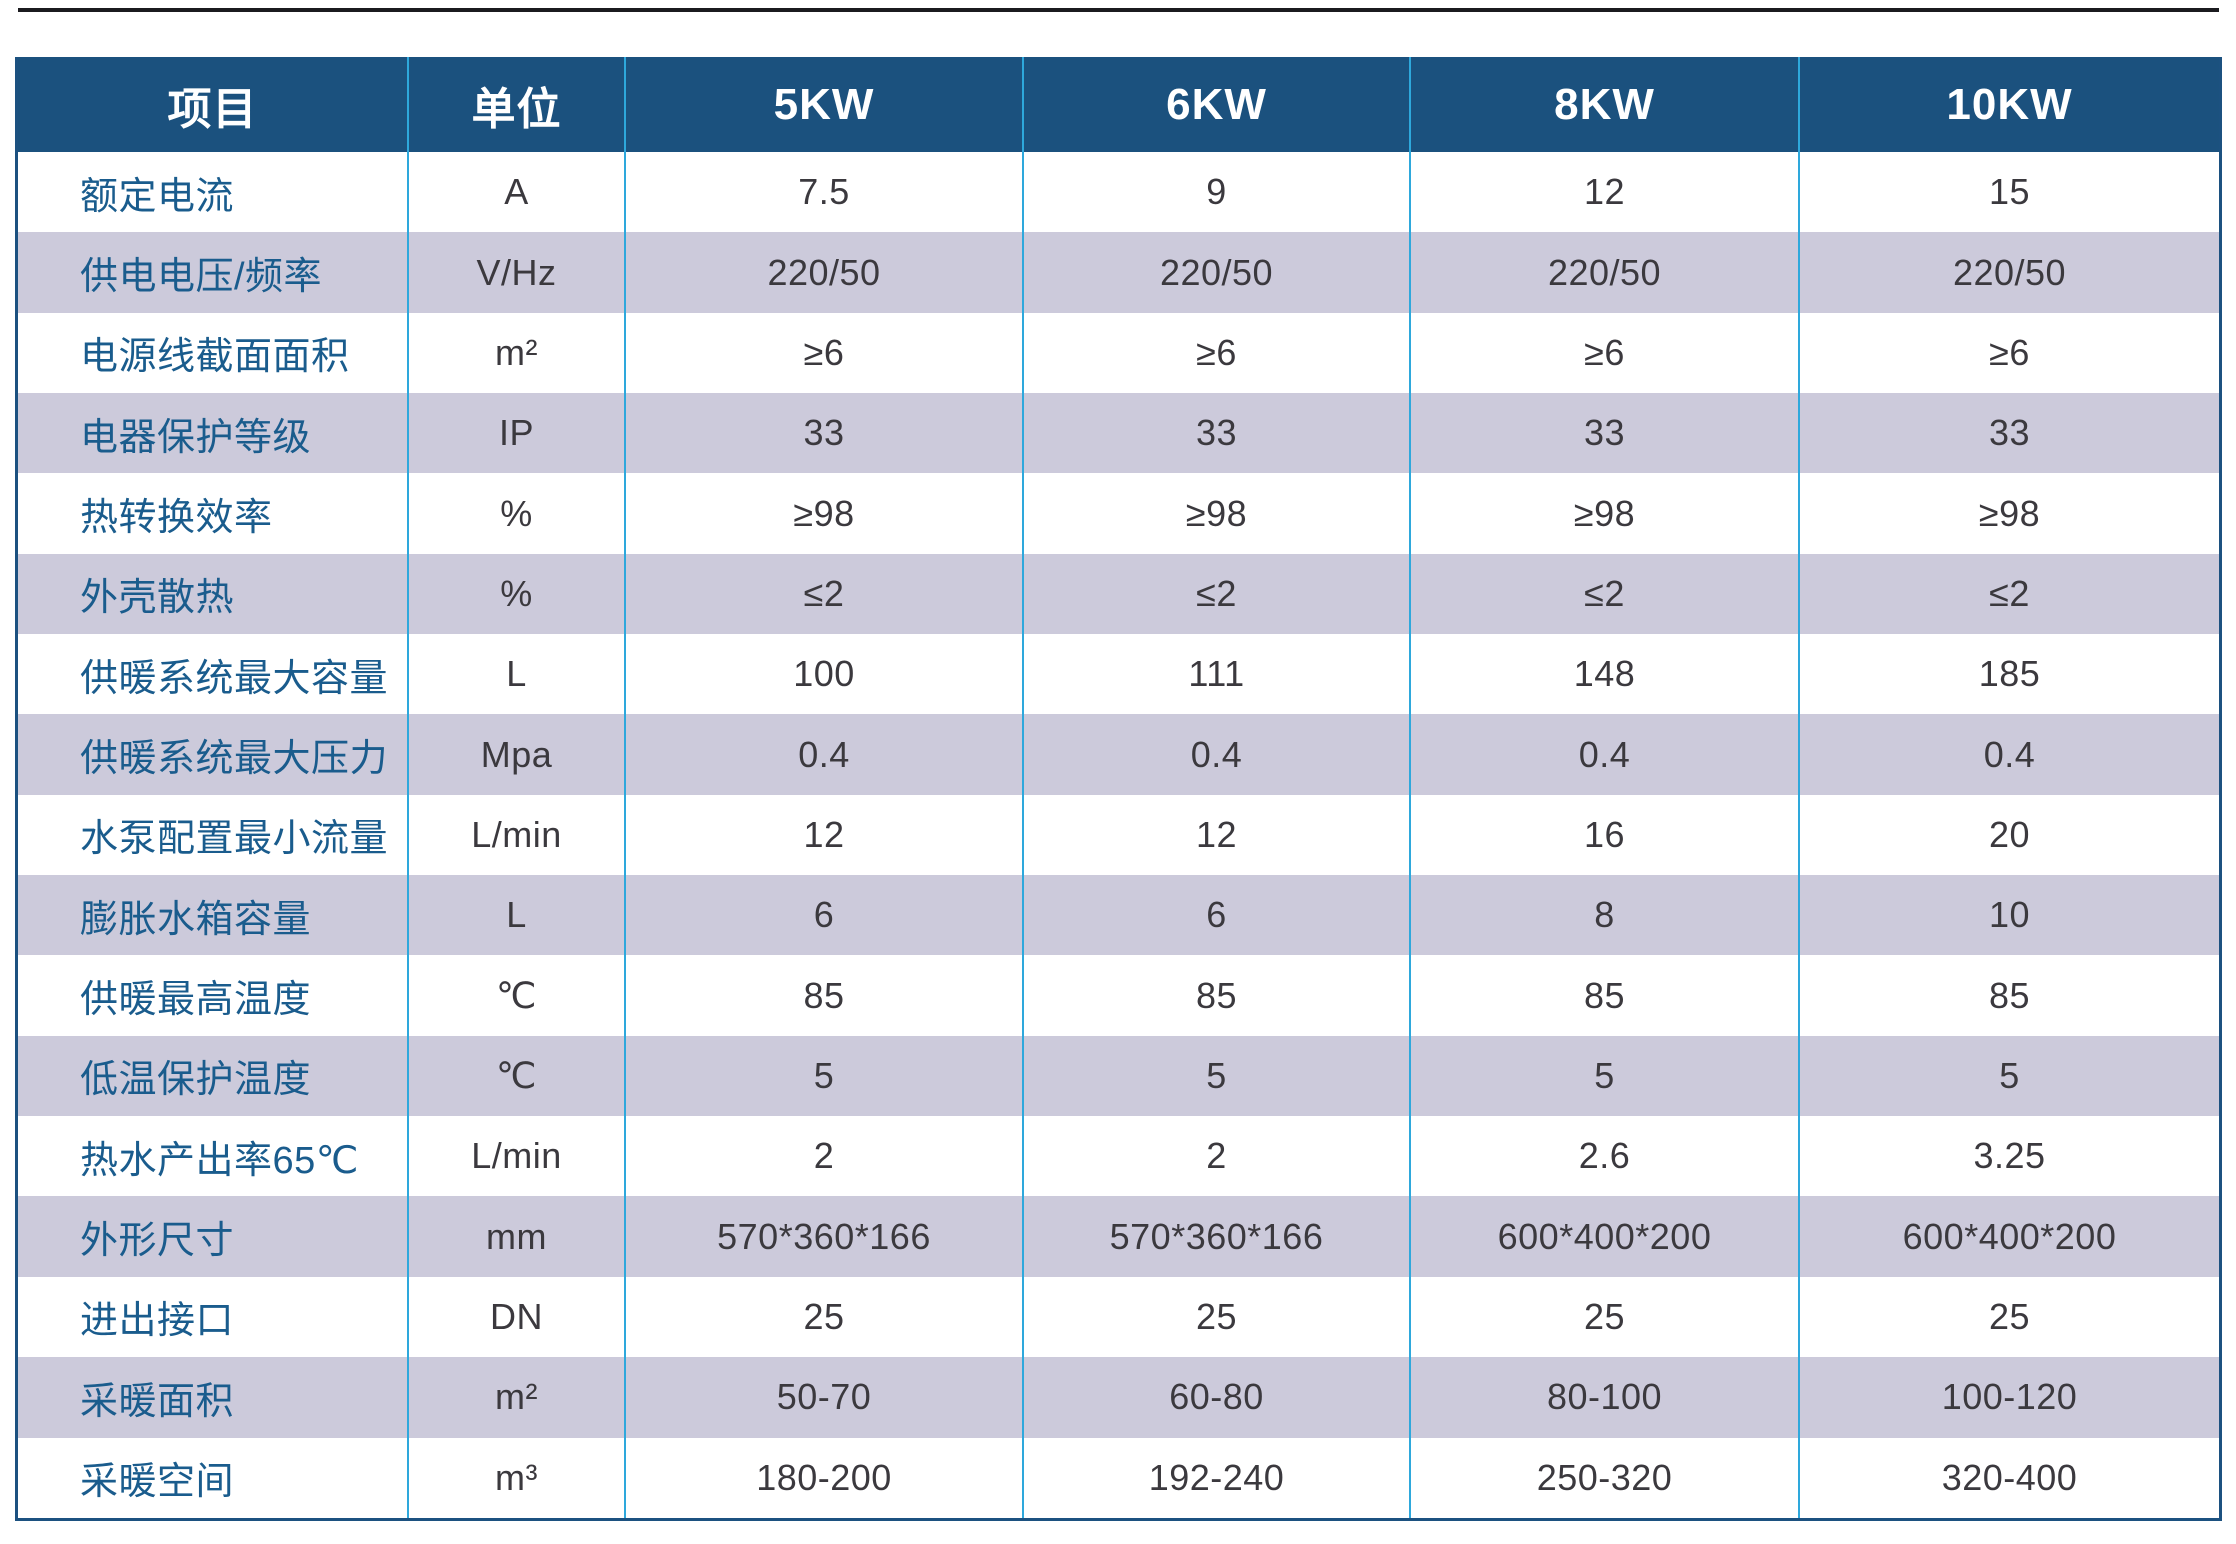 Image resolution: width=2236 pixels, height=1544 pixels. Describe the element at coordinates (1603, 674) in the screenshot. I see `row-value-cell: 148` at that location.